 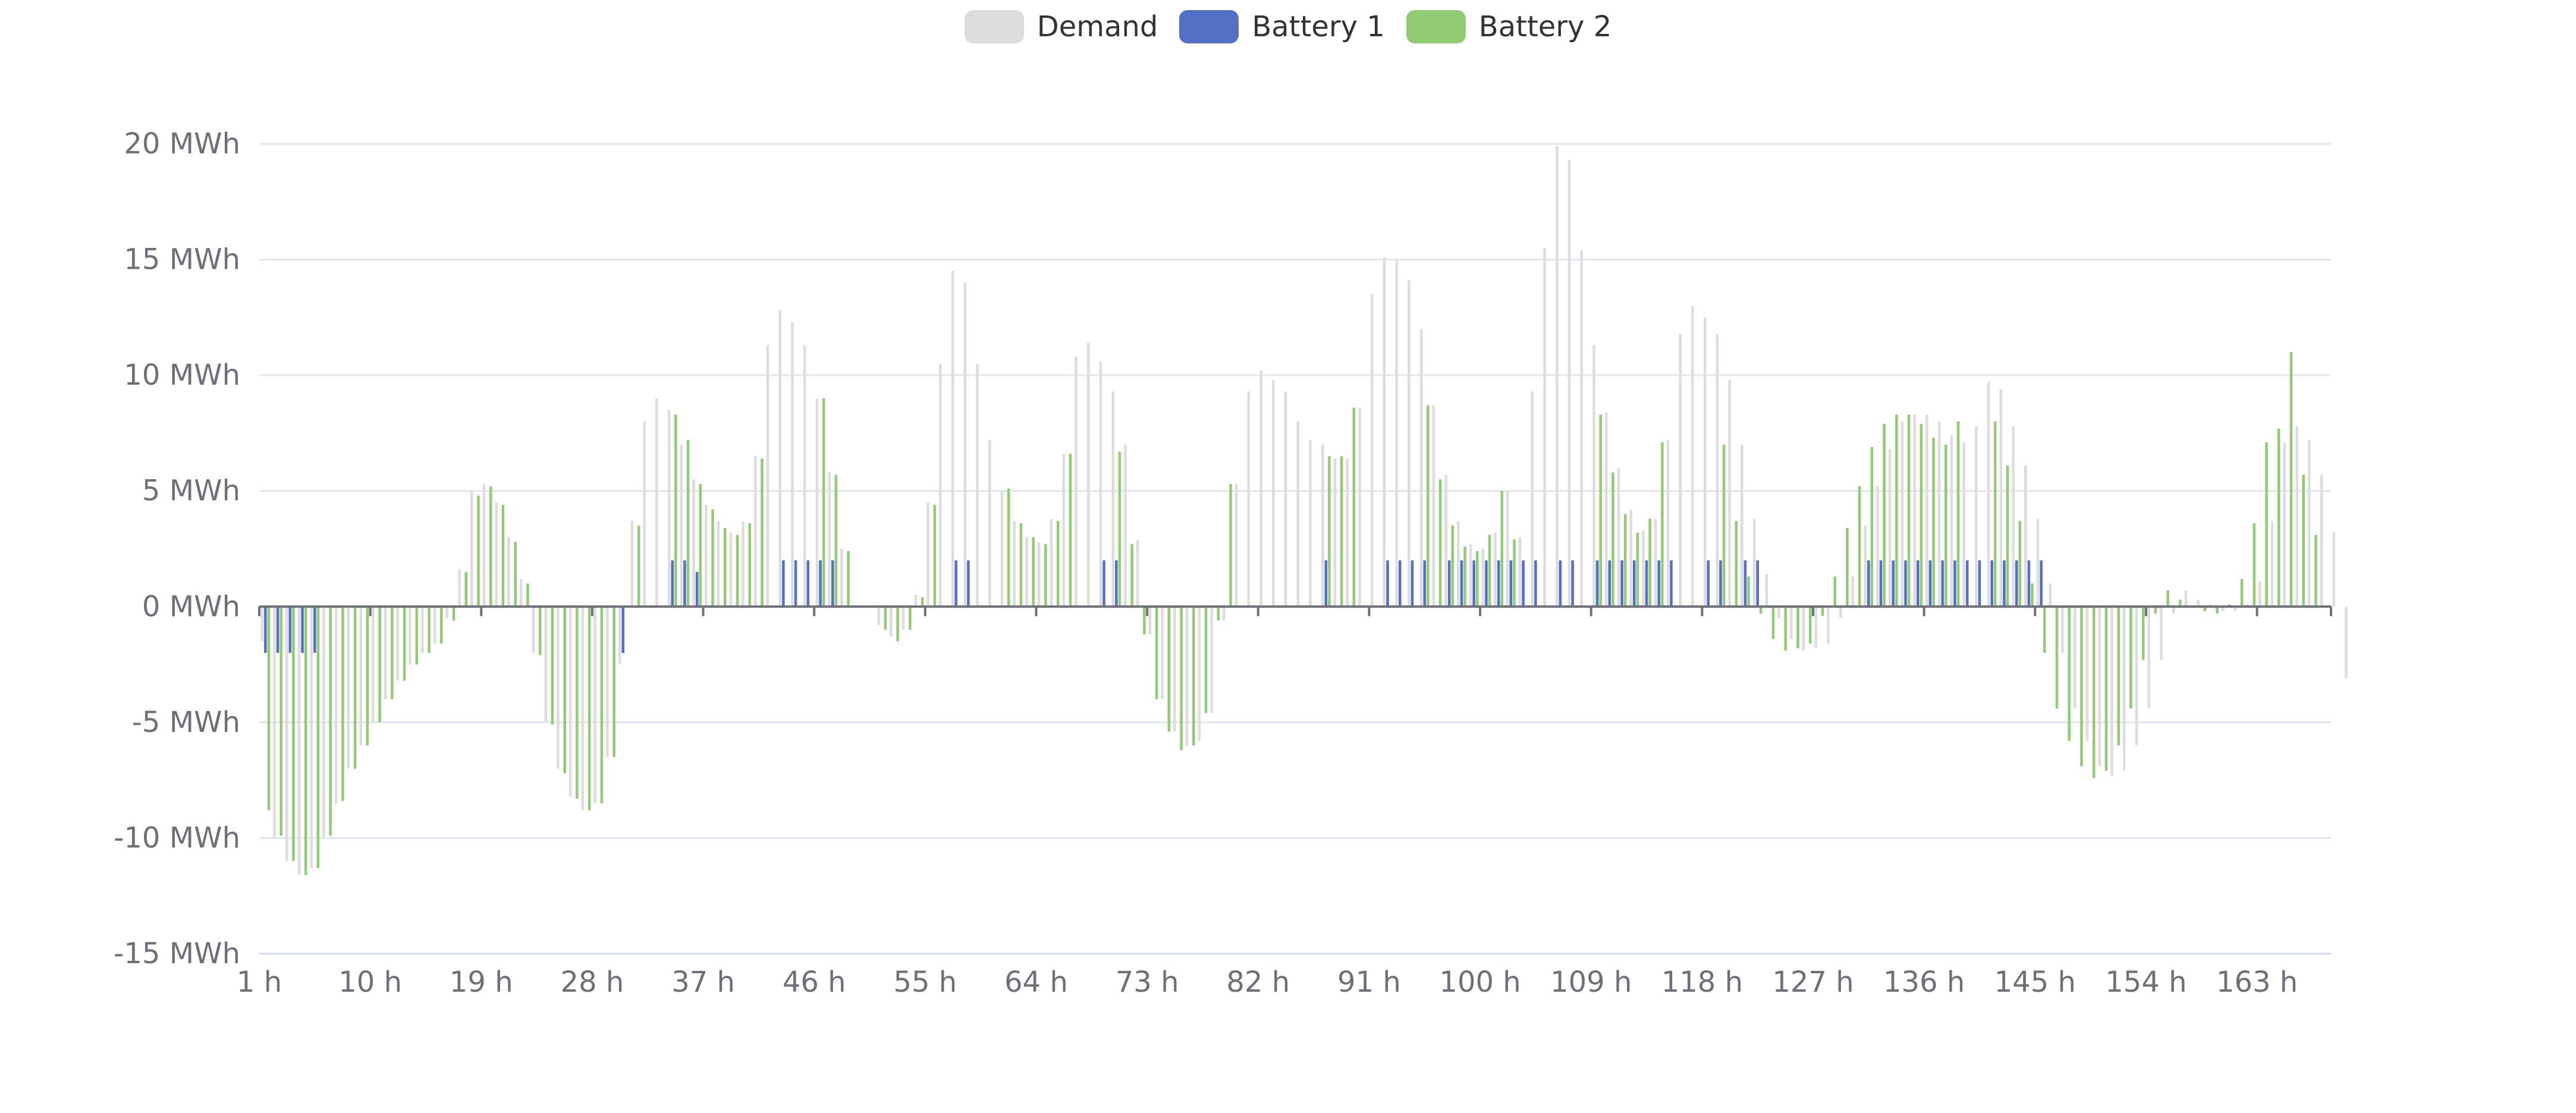 I want to click on x-tick-label: 100 h, so click(x=1480, y=983).